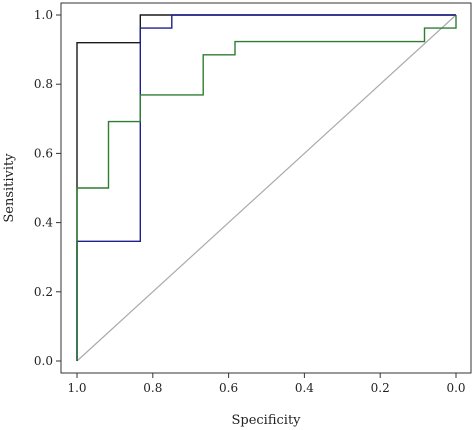  I want to click on x-tick-label: 0.4, so click(304, 388).